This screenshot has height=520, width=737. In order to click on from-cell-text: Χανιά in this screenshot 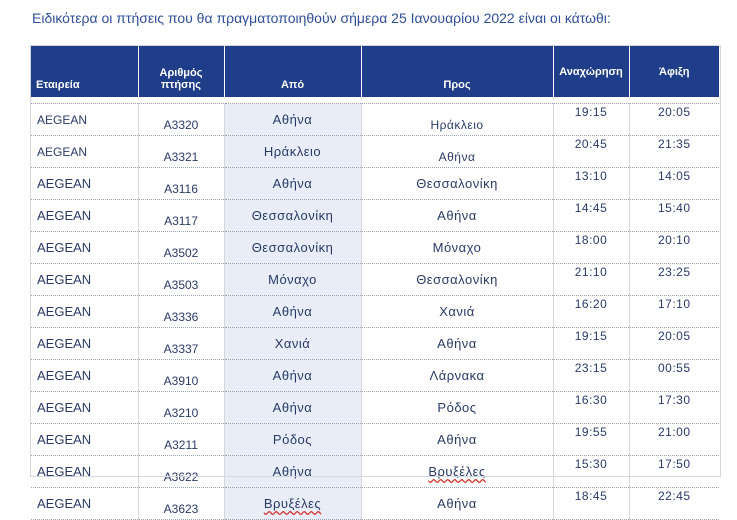, I will do `click(292, 343)`.